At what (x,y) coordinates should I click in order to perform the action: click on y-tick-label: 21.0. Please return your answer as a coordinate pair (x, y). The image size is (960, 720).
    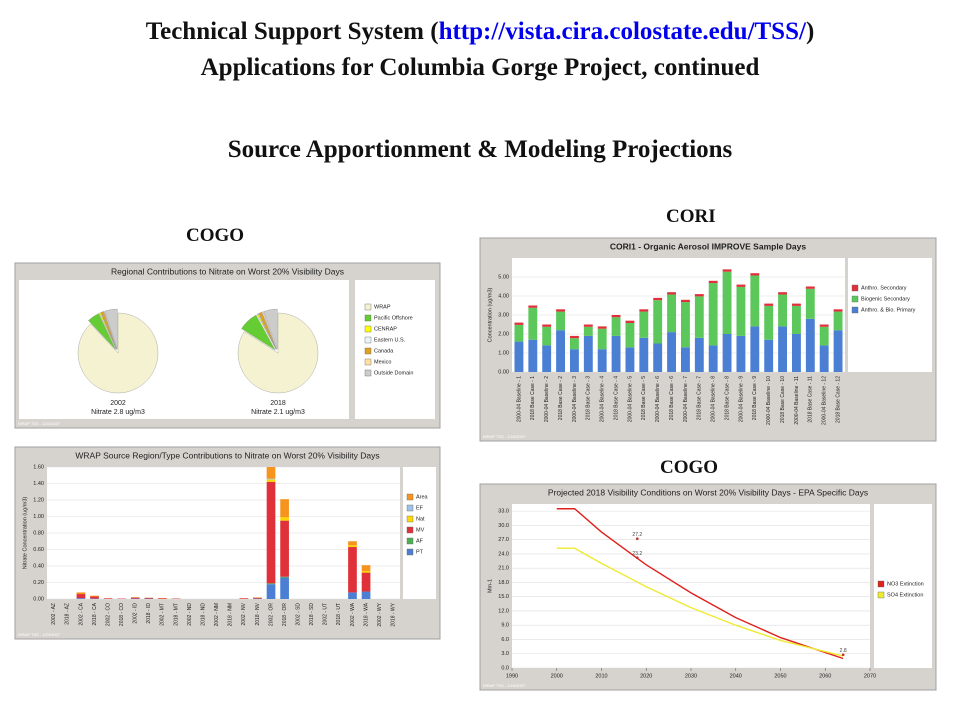
    Looking at the image, I should click on (503, 569).